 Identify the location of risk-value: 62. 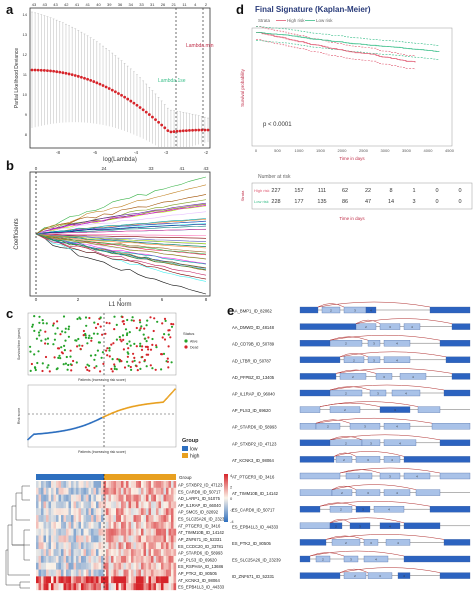
(345, 191).